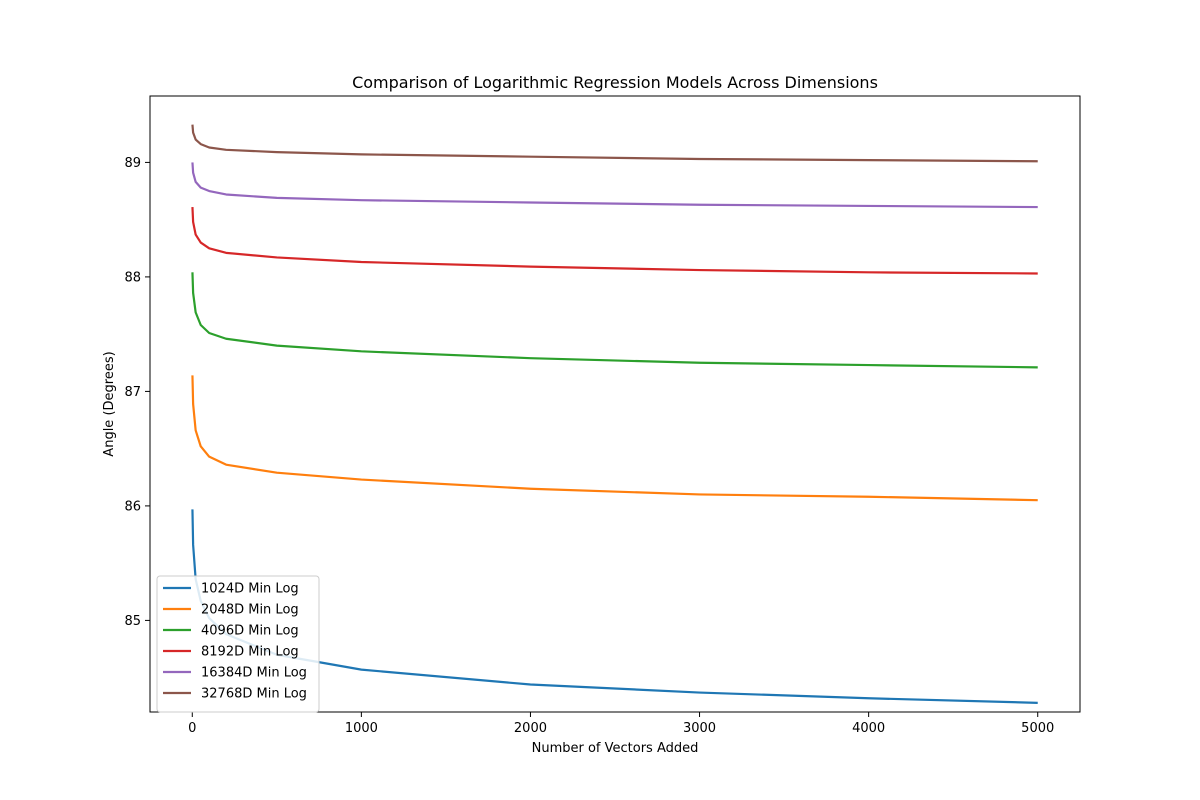  Describe the element at coordinates (132, 277) in the screenshot. I see `y-tick-label: 88` at that location.